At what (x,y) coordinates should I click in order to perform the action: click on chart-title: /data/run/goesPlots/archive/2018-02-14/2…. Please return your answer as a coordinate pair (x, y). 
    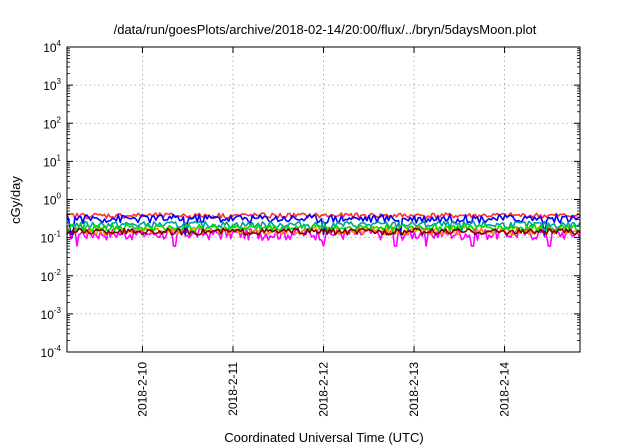
    Looking at the image, I should click on (325, 29).